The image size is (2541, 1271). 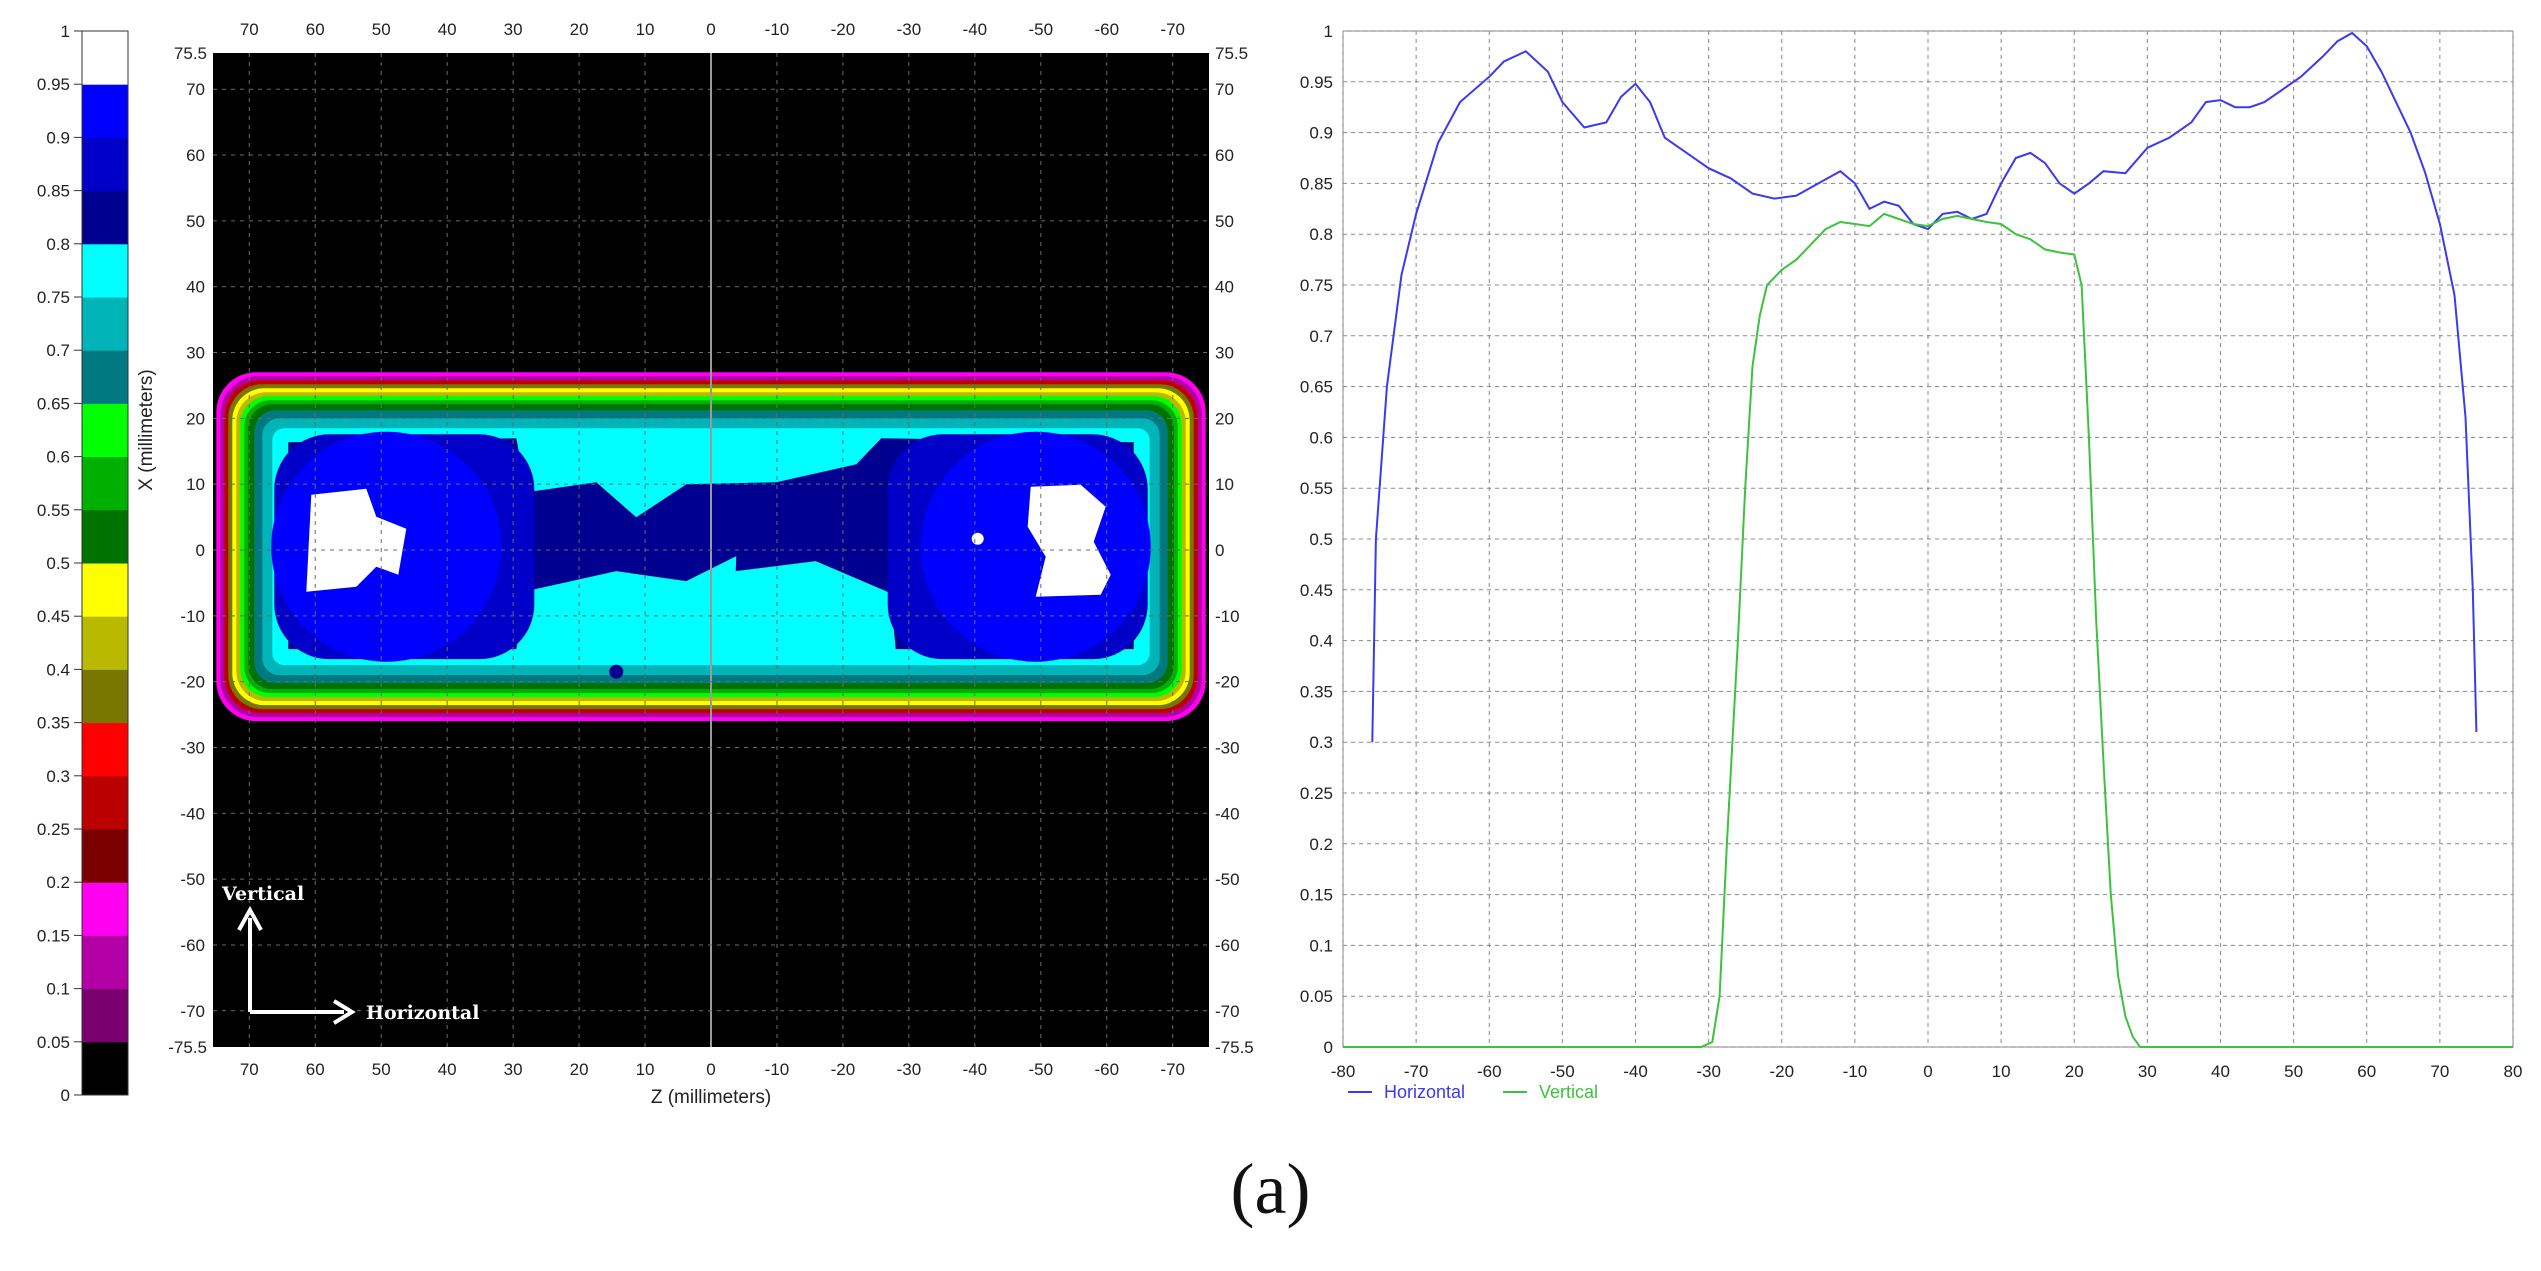 What do you see at coordinates (1489, 1071) in the screenshot?
I see `line-chart-x-tick-label: -60` at bounding box center [1489, 1071].